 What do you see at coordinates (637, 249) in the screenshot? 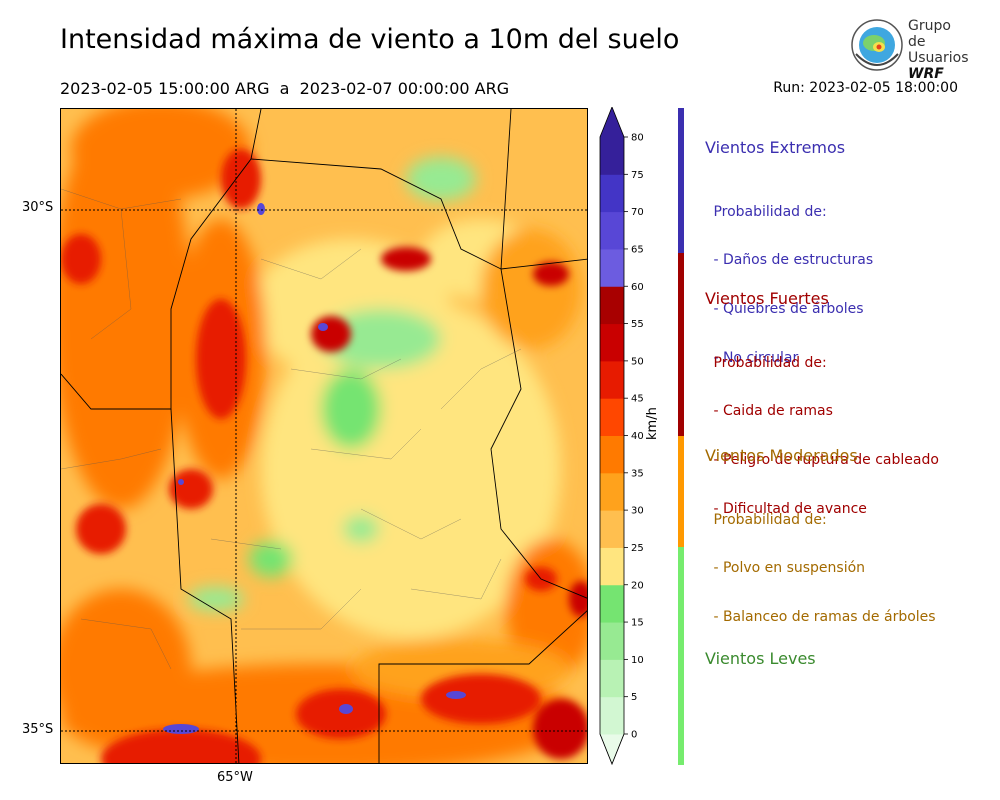
I see `colorbar-tick-label: 65` at bounding box center [637, 249].